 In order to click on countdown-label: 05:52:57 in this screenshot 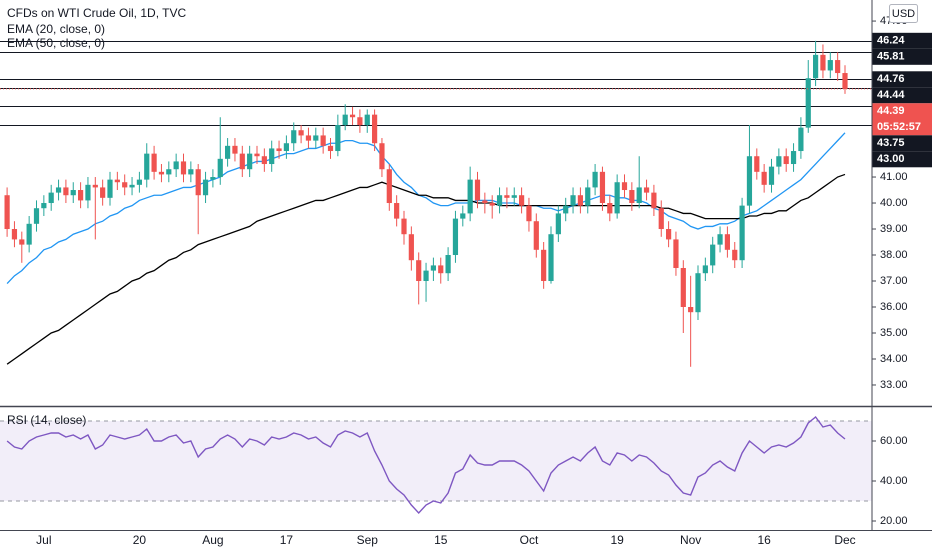, I will do `click(899, 127)`.